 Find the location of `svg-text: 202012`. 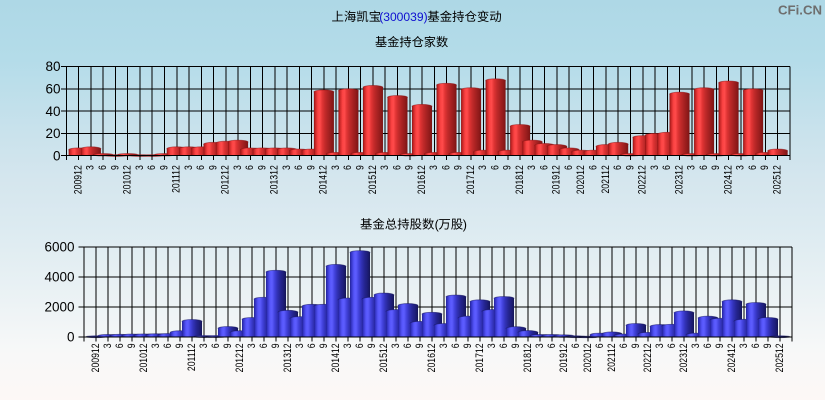

svg-text: 202012 is located at coordinates (588, 357).